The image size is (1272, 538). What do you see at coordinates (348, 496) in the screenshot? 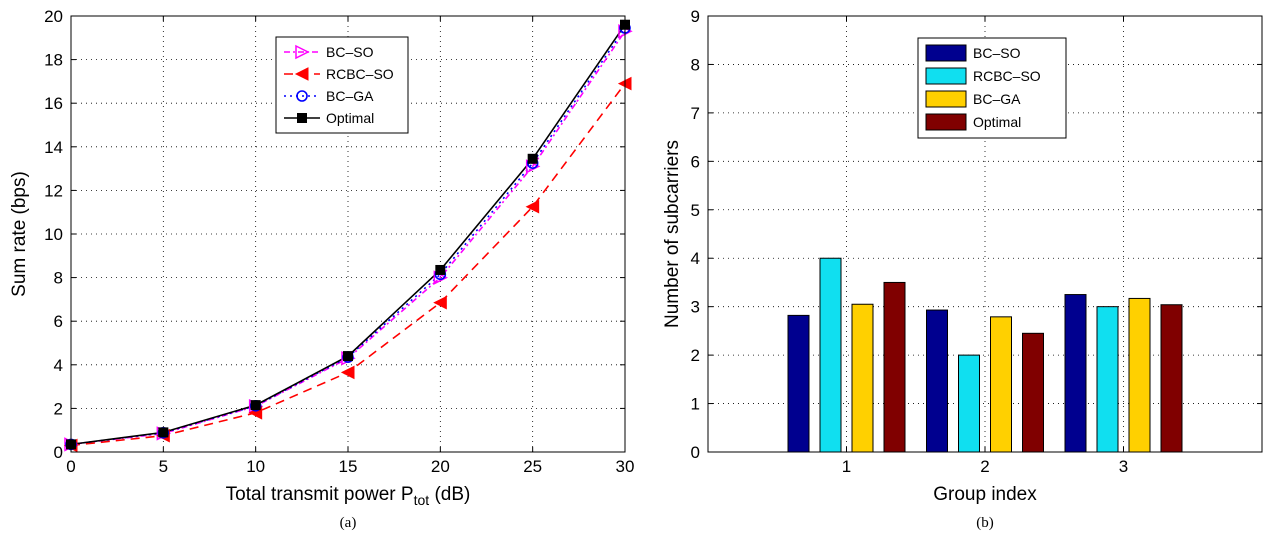
I see `x-axis-label: Total transmit power Ptot (dB)` at bounding box center [348, 496].